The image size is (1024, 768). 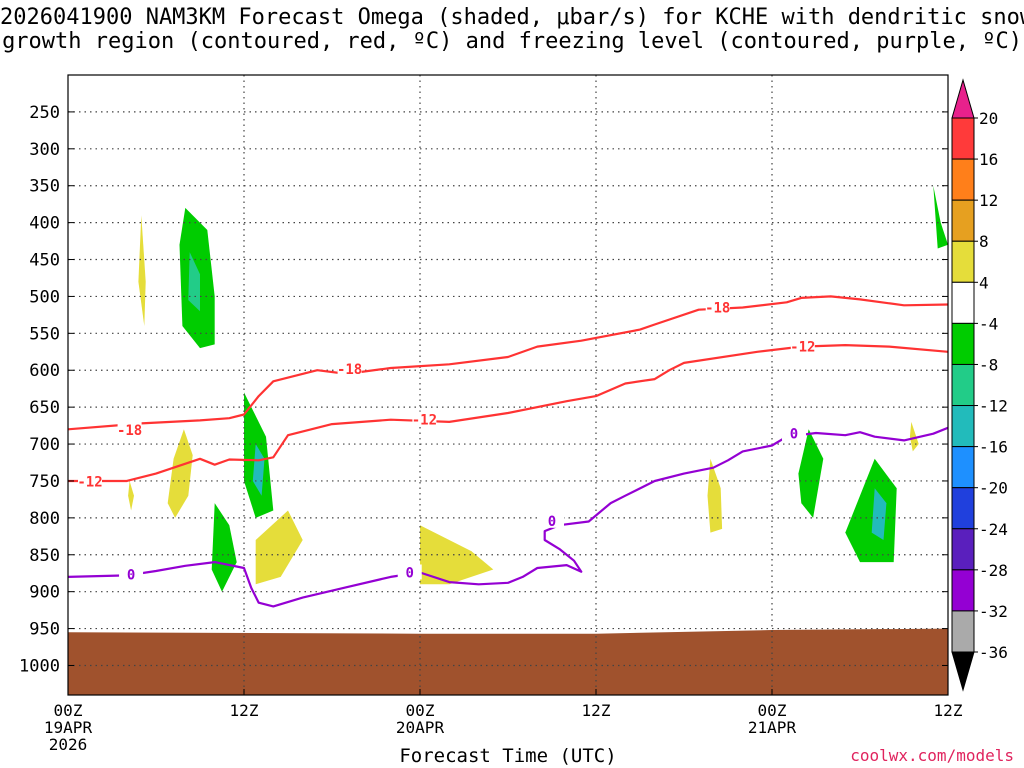 I want to click on x-tick-label-48: 00Z, so click(x=772, y=710).